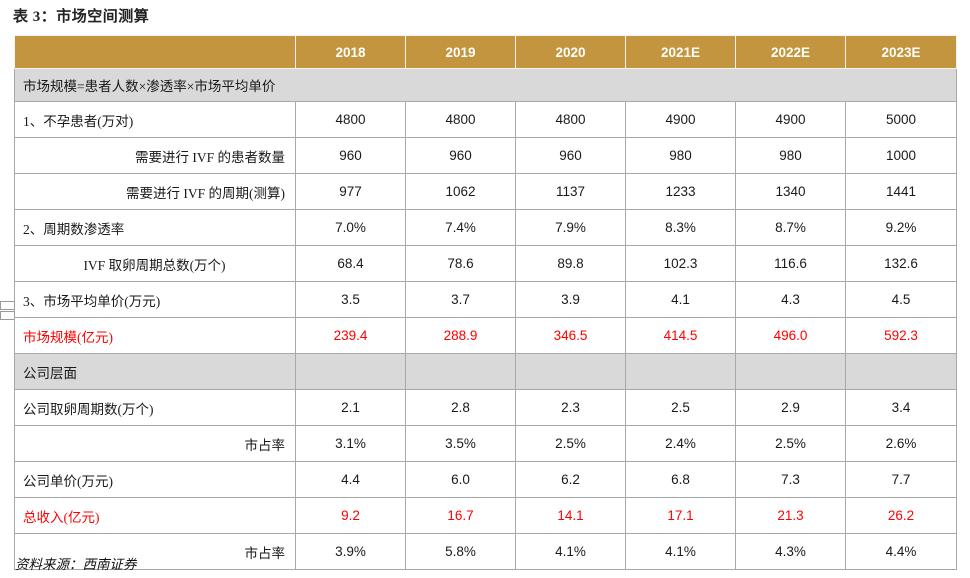  What do you see at coordinates (901, 155) in the screenshot?
I see `value-cell: 1000` at bounding box center [901, 155].